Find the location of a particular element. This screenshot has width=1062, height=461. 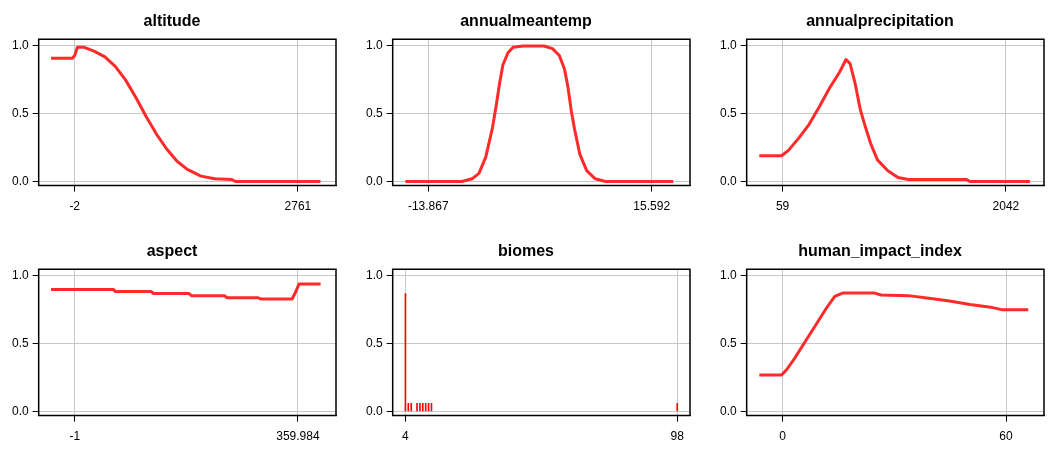

chart-title: altitude is located at coordinates (172, 21).